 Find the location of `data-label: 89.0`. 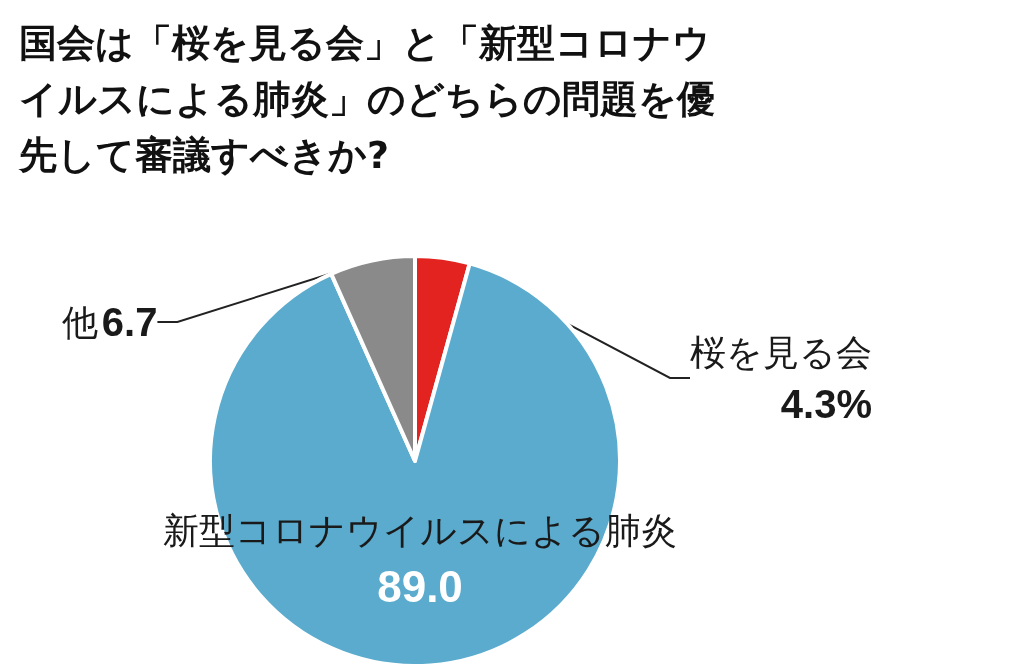

data-label: 89.0 is located at coordinates (420, 586).